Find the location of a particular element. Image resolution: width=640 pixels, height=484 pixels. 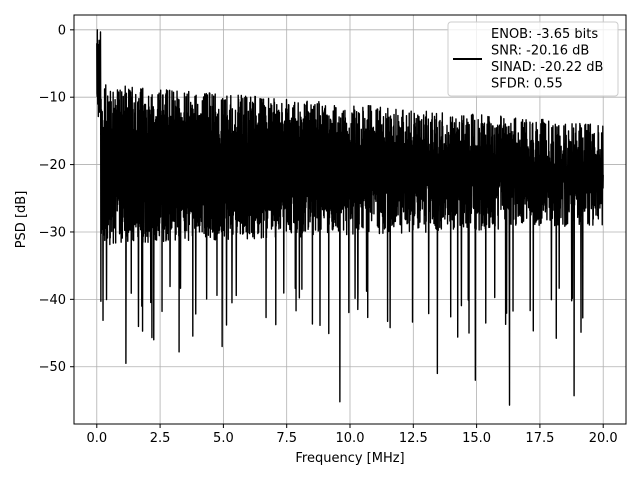

y-axis-ticks: 0 −10 −20 −30 −40 −50 is located at coordinates (56, 199).